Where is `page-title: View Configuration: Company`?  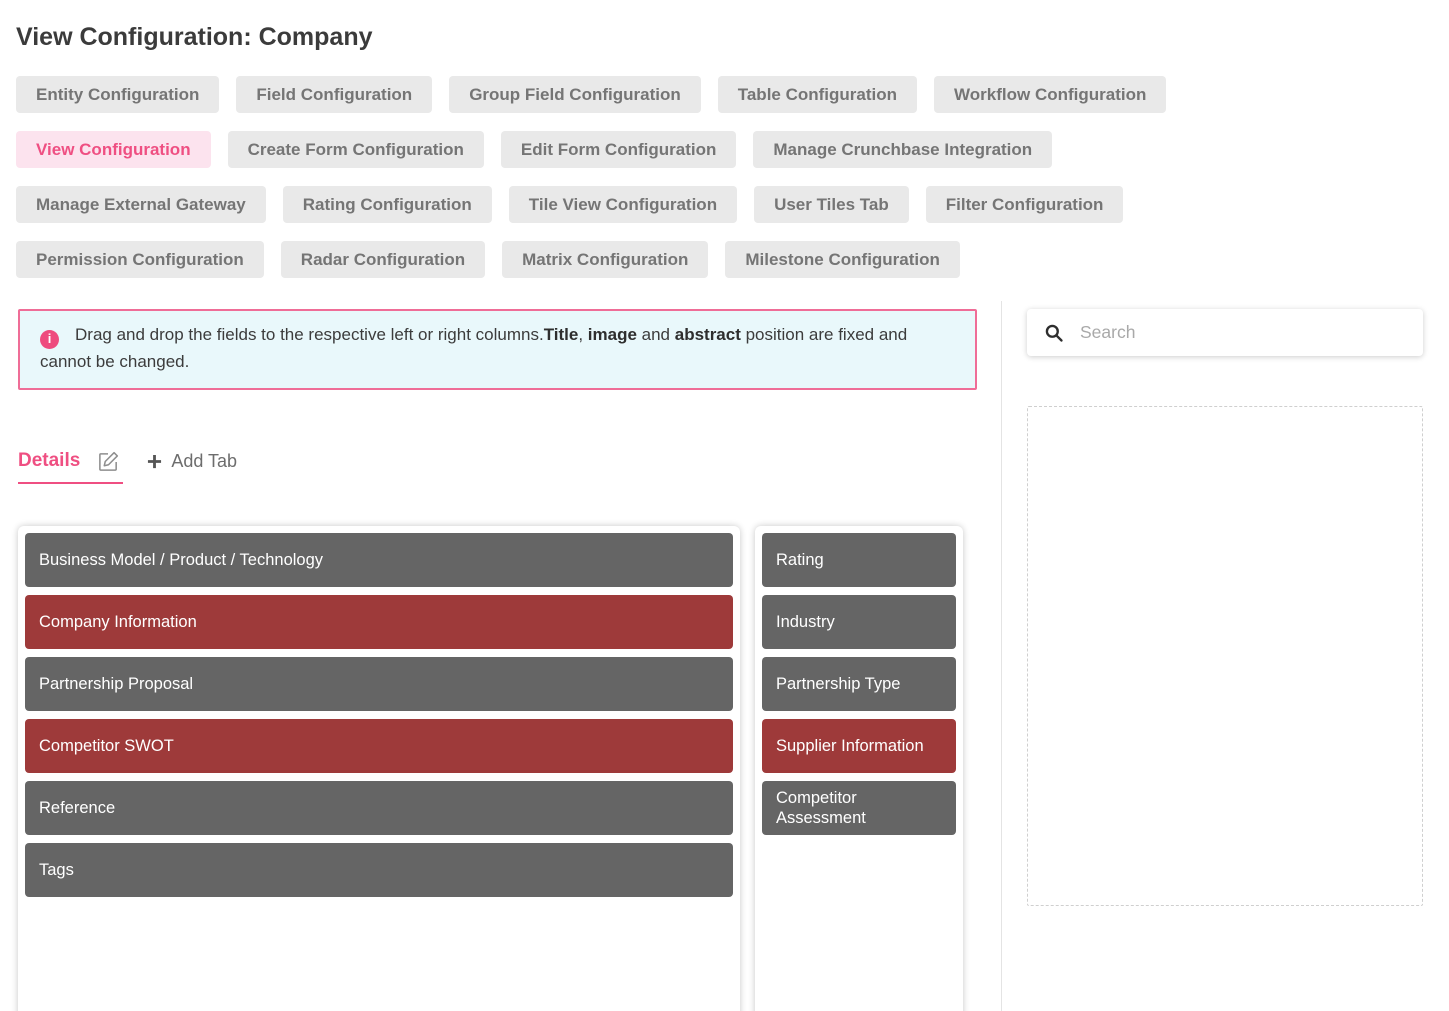
page-title: View Configuration: Company is located at coordinates (194, 37).